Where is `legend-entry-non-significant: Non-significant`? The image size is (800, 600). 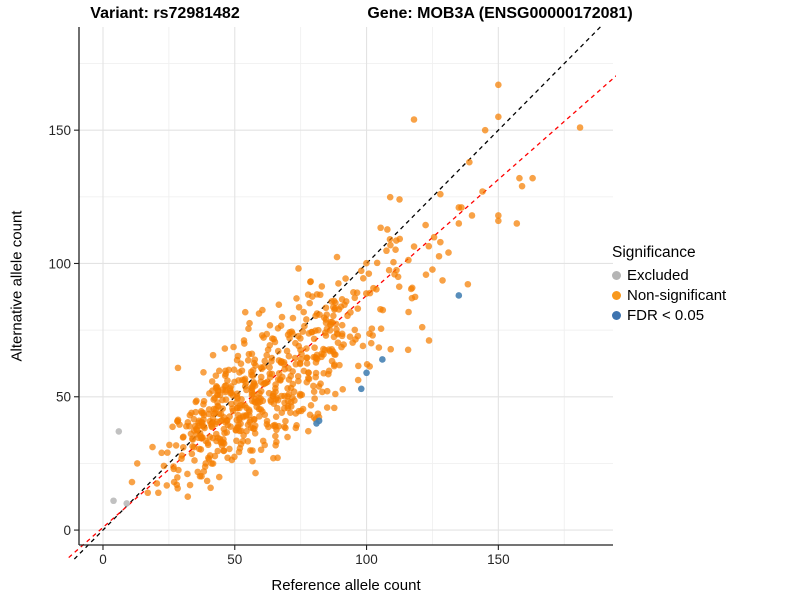 legend-entry-non-significant: Non-significant is located at coordinates (669, 295).